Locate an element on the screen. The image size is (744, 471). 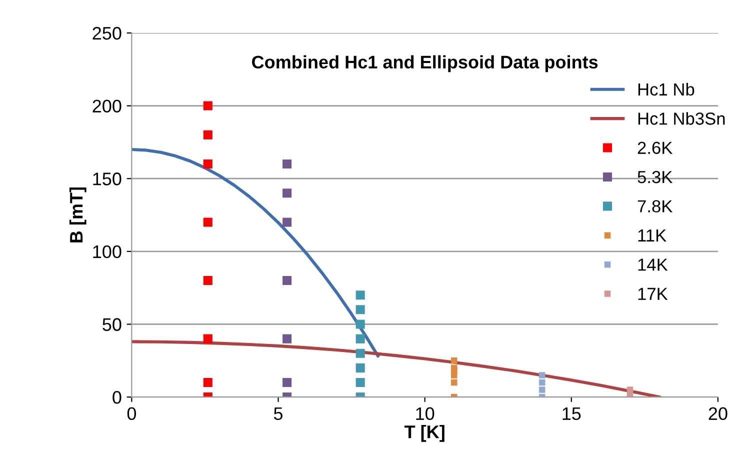
legend-label: 14K is located at coordinates (653, 264).